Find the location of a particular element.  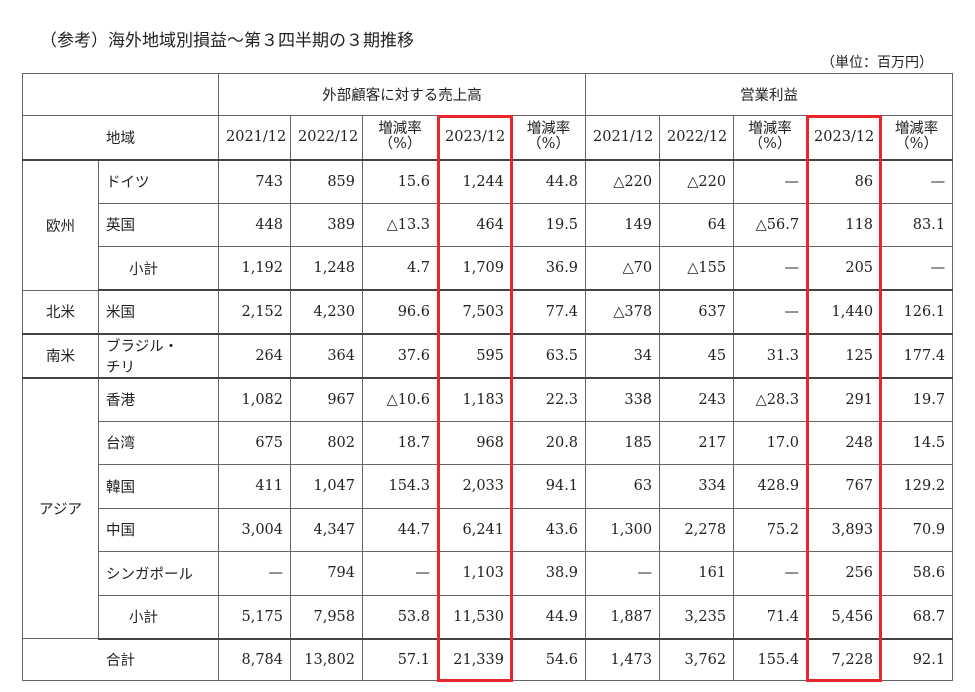

column-header: 2023/12 is located at coordinates (474, 138).